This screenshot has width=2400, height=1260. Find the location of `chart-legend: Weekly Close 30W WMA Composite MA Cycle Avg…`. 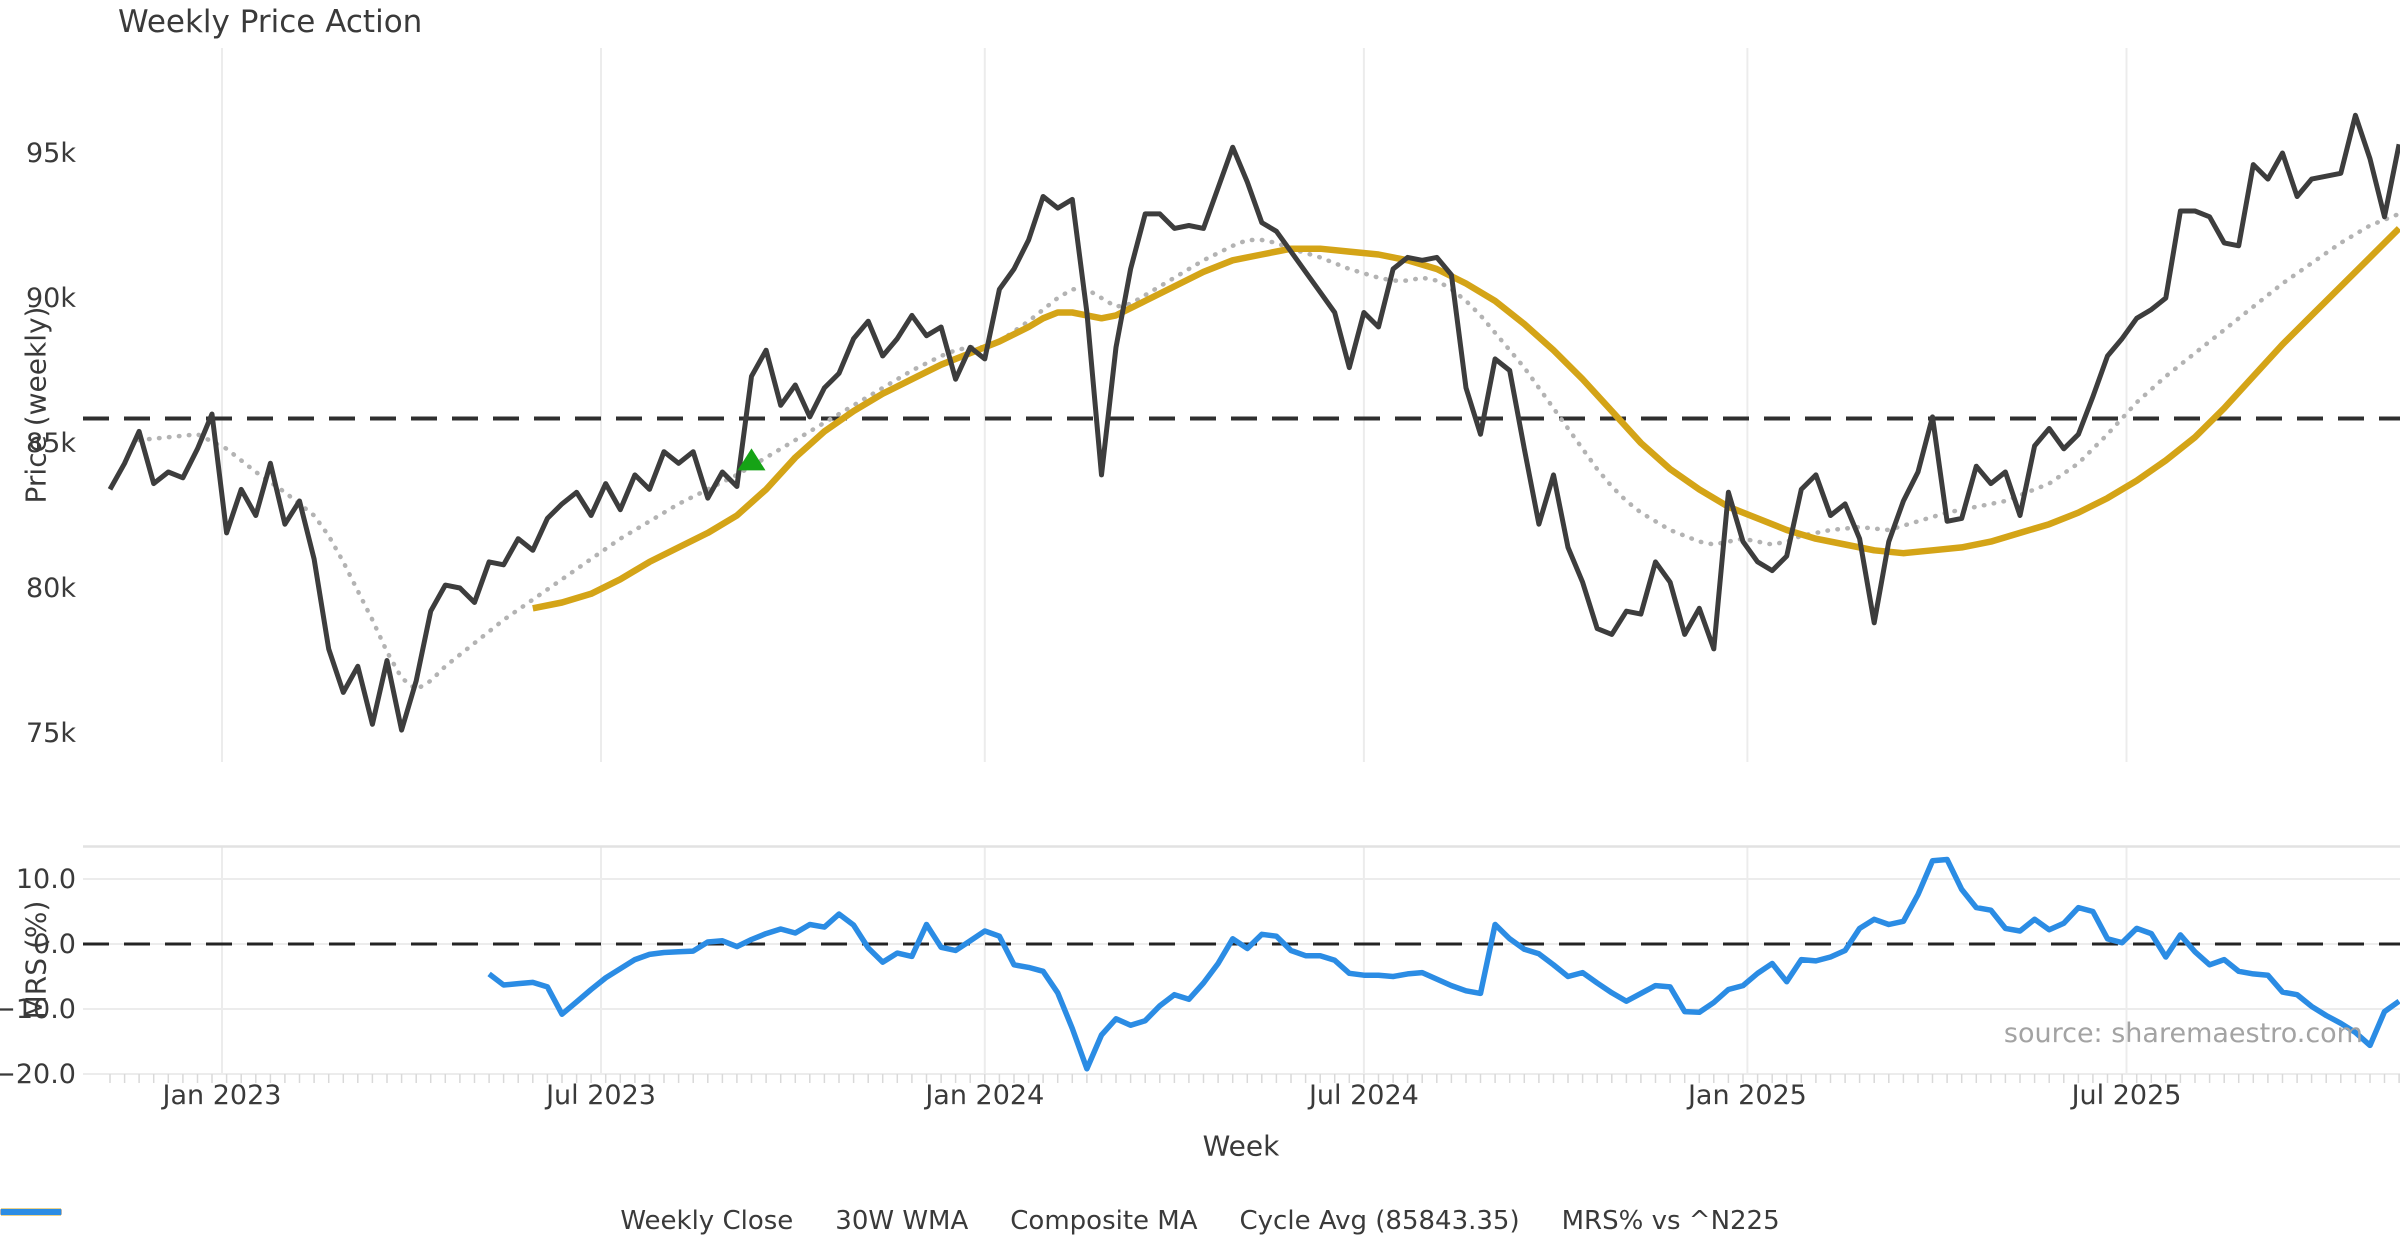

chart-legend: Weekly Close 30W WMA Composite MA Cycle Avg… is located at coordinates (1200, 1221).